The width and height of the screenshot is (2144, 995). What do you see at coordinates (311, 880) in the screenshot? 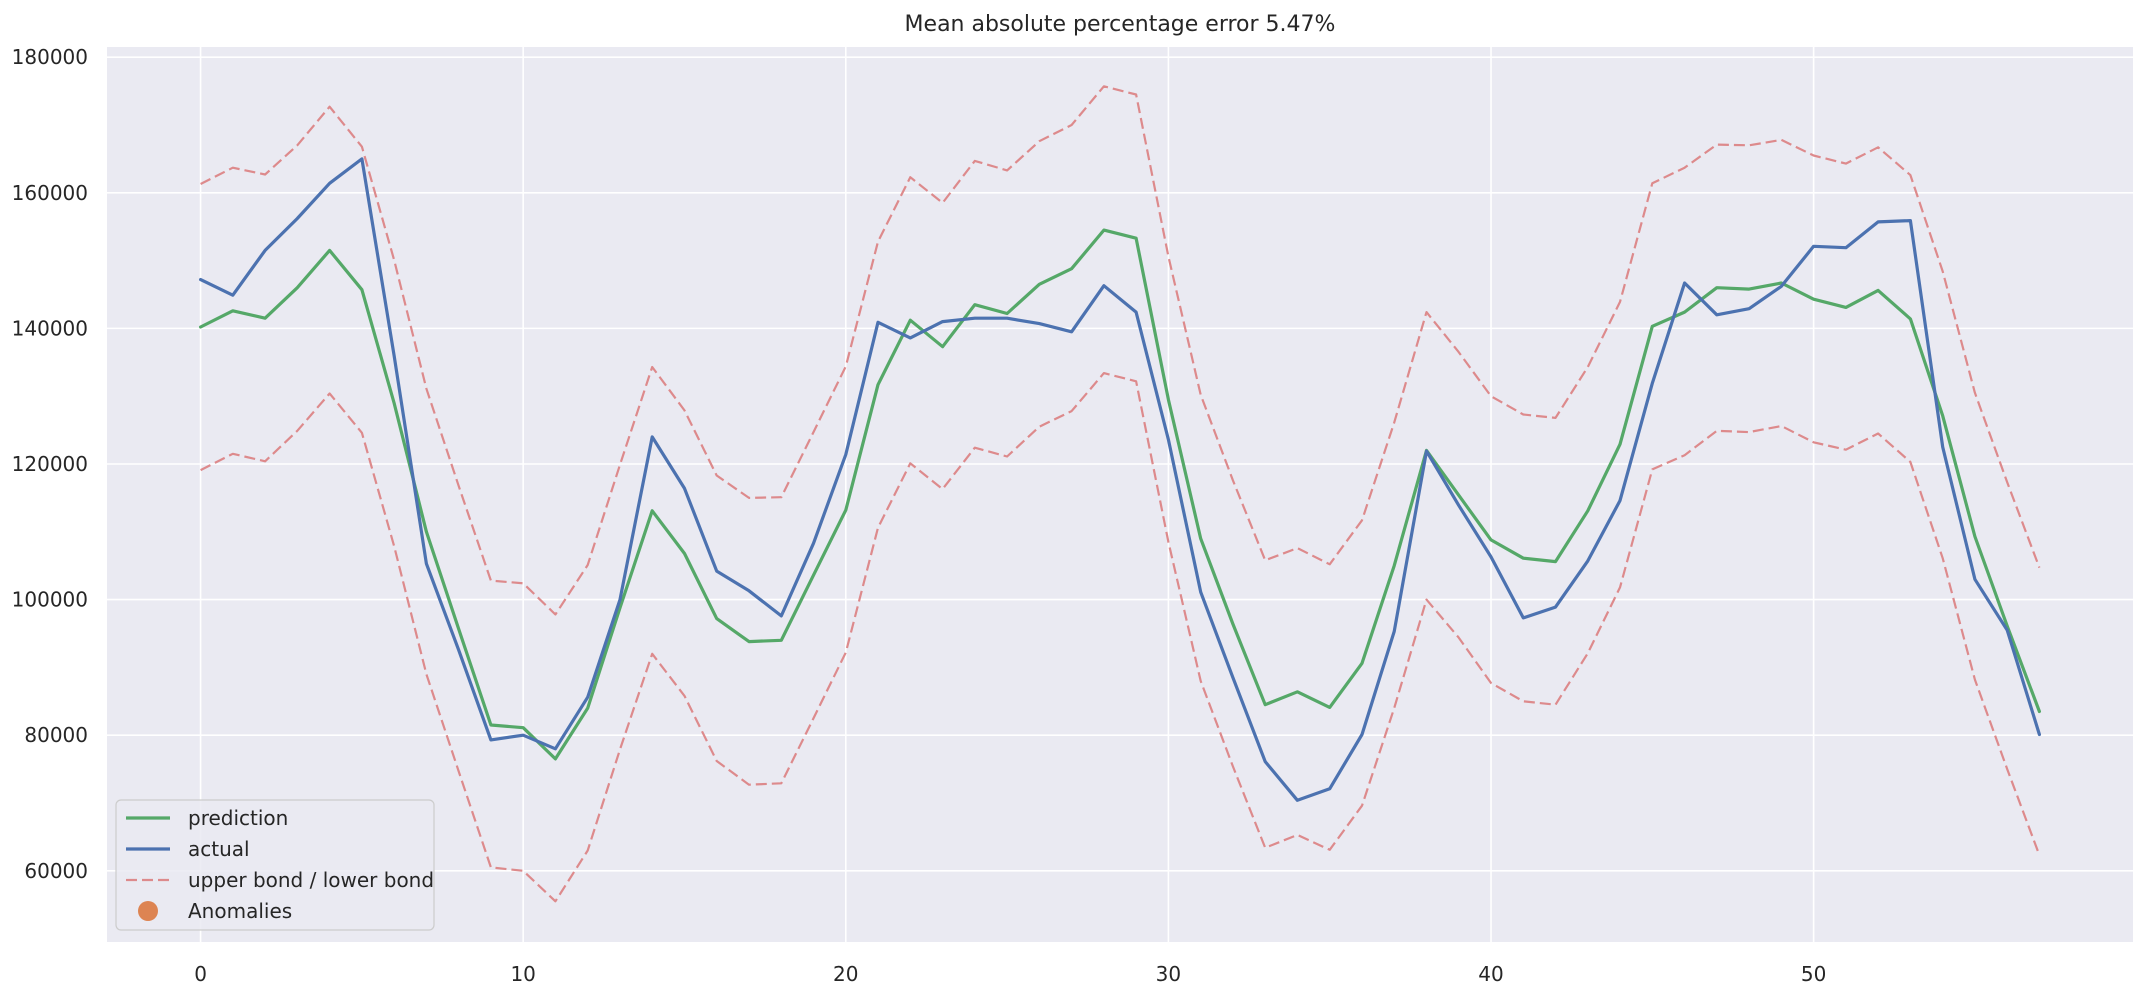
I see `legend-label: upper bond / lower bond` at bounding box center [311, 880].